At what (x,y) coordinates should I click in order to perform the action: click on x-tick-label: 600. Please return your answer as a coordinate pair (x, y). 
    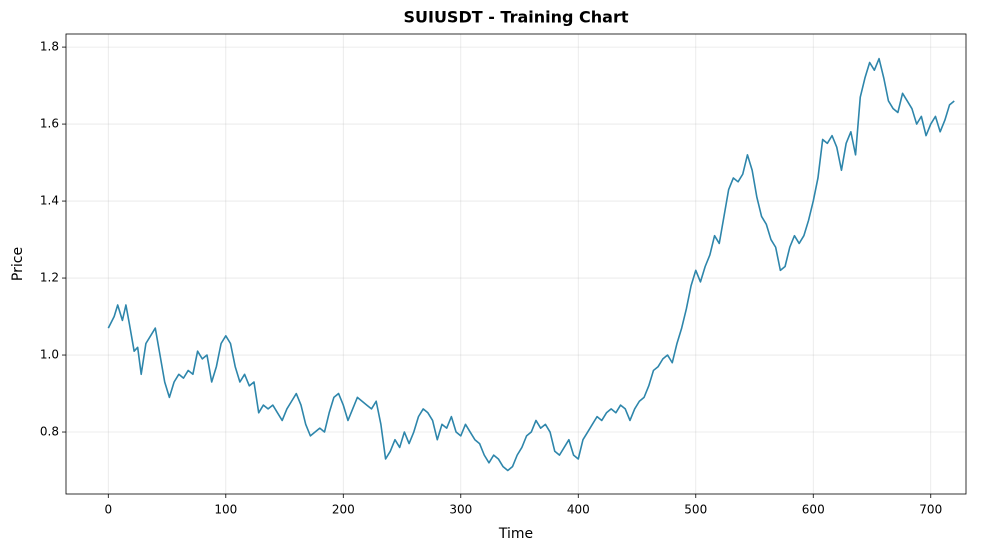
    Looking at the image, I should click on (813, 510).